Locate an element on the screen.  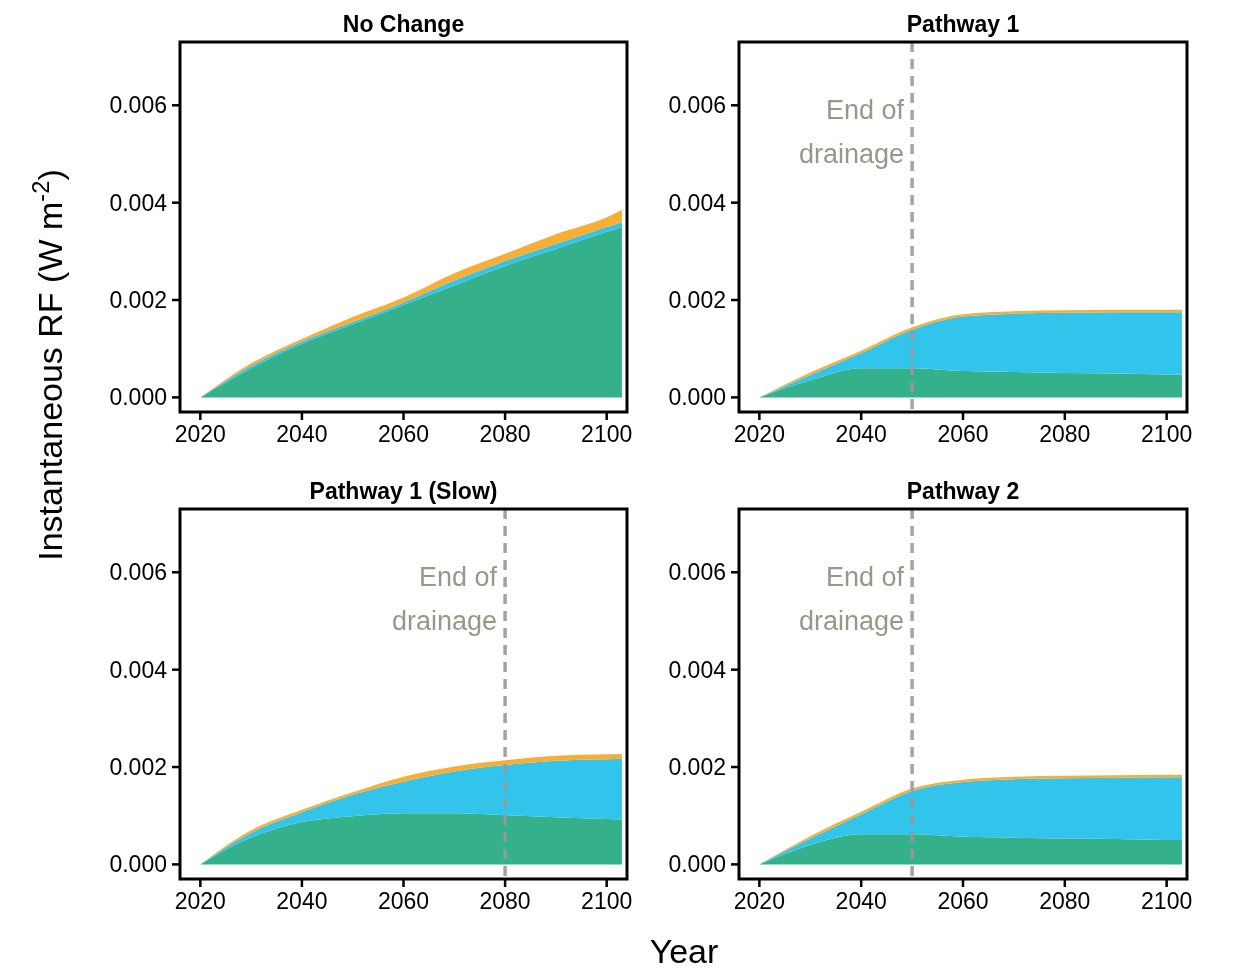
chart-title: Pathway 1 is located at coordinates (963, 24).